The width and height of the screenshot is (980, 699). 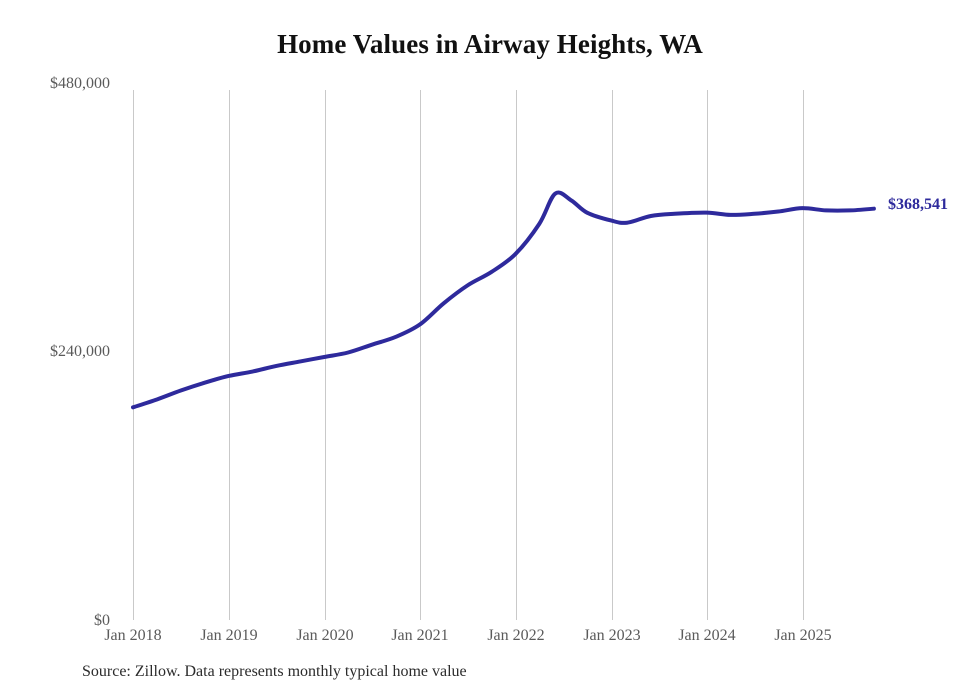 What do you see at coordinates (516, 635) in the screenshot?
I see `x-axis-tick-jan-2022: Jan 2022` at bounding box center [516, 635].